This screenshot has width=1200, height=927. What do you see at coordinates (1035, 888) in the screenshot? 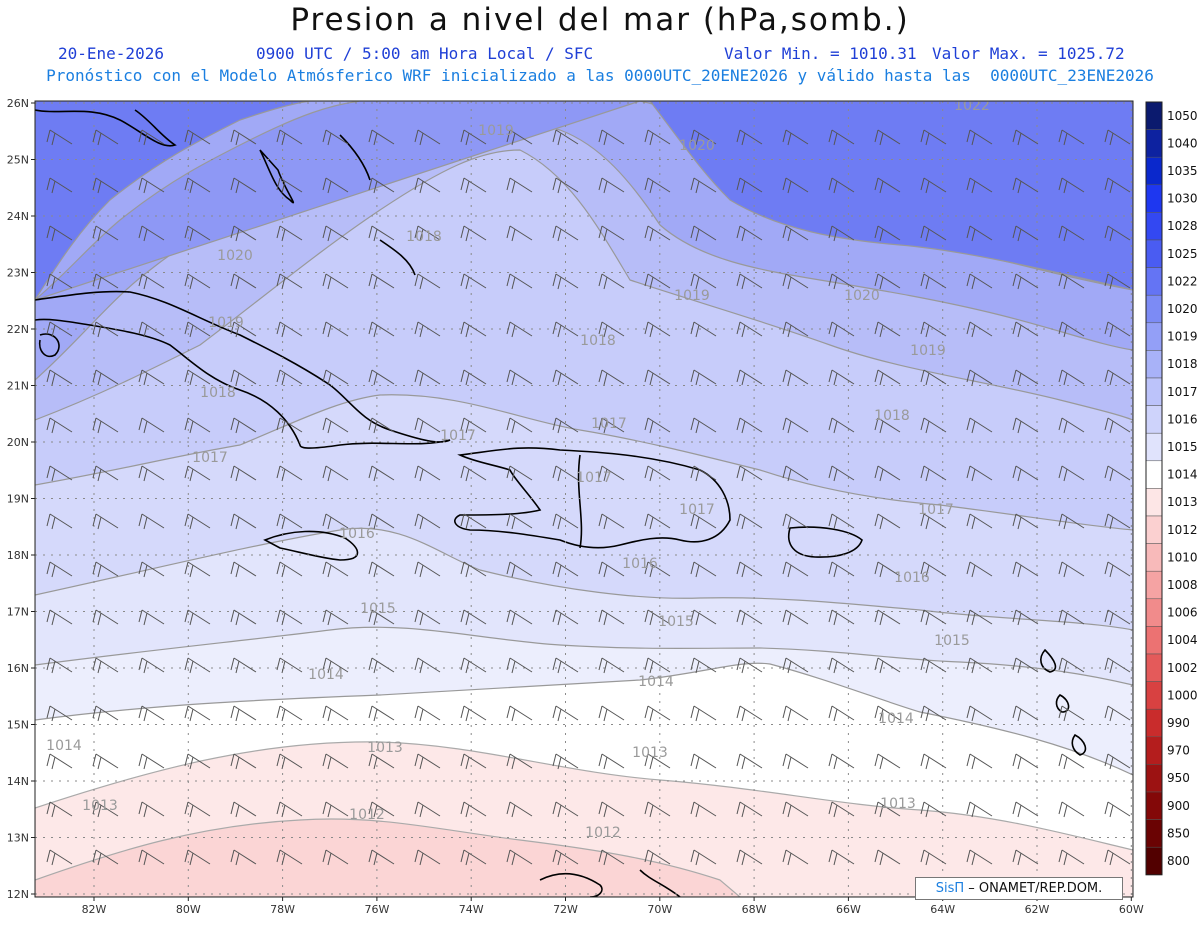
I see `credit-text: – ONAMET/REP.DOM.` at bounding box center [1035, 888].